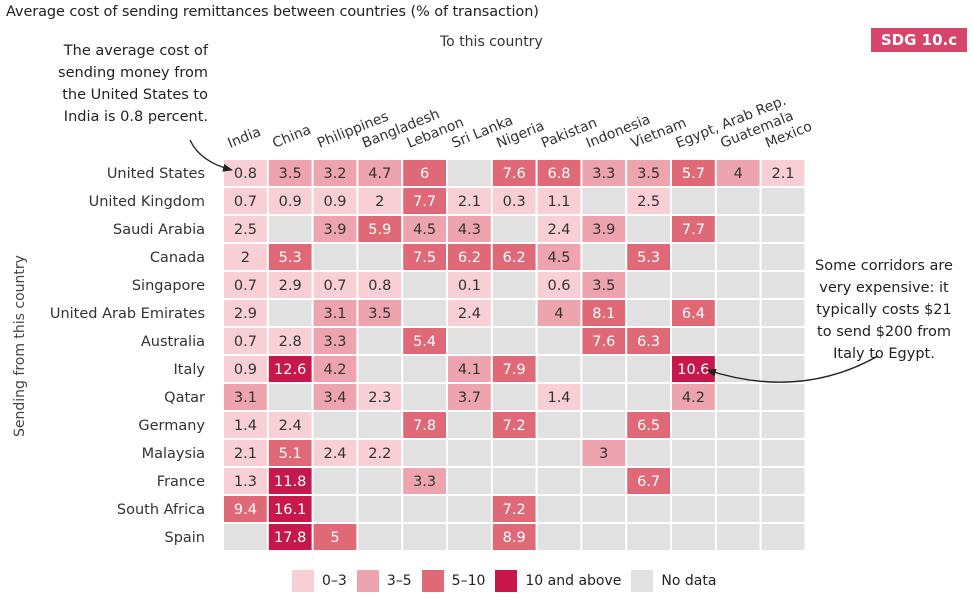  What do you see at coordinates (168, 286) in the screenshot?
I see `row-label: Singapore` at bounding box center [168, 286].